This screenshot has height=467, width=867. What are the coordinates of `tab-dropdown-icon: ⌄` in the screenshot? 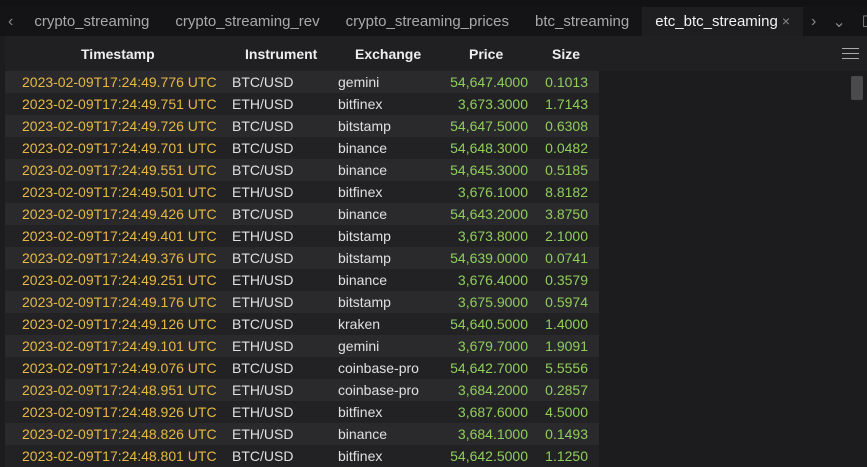 It's located at (839, 22).